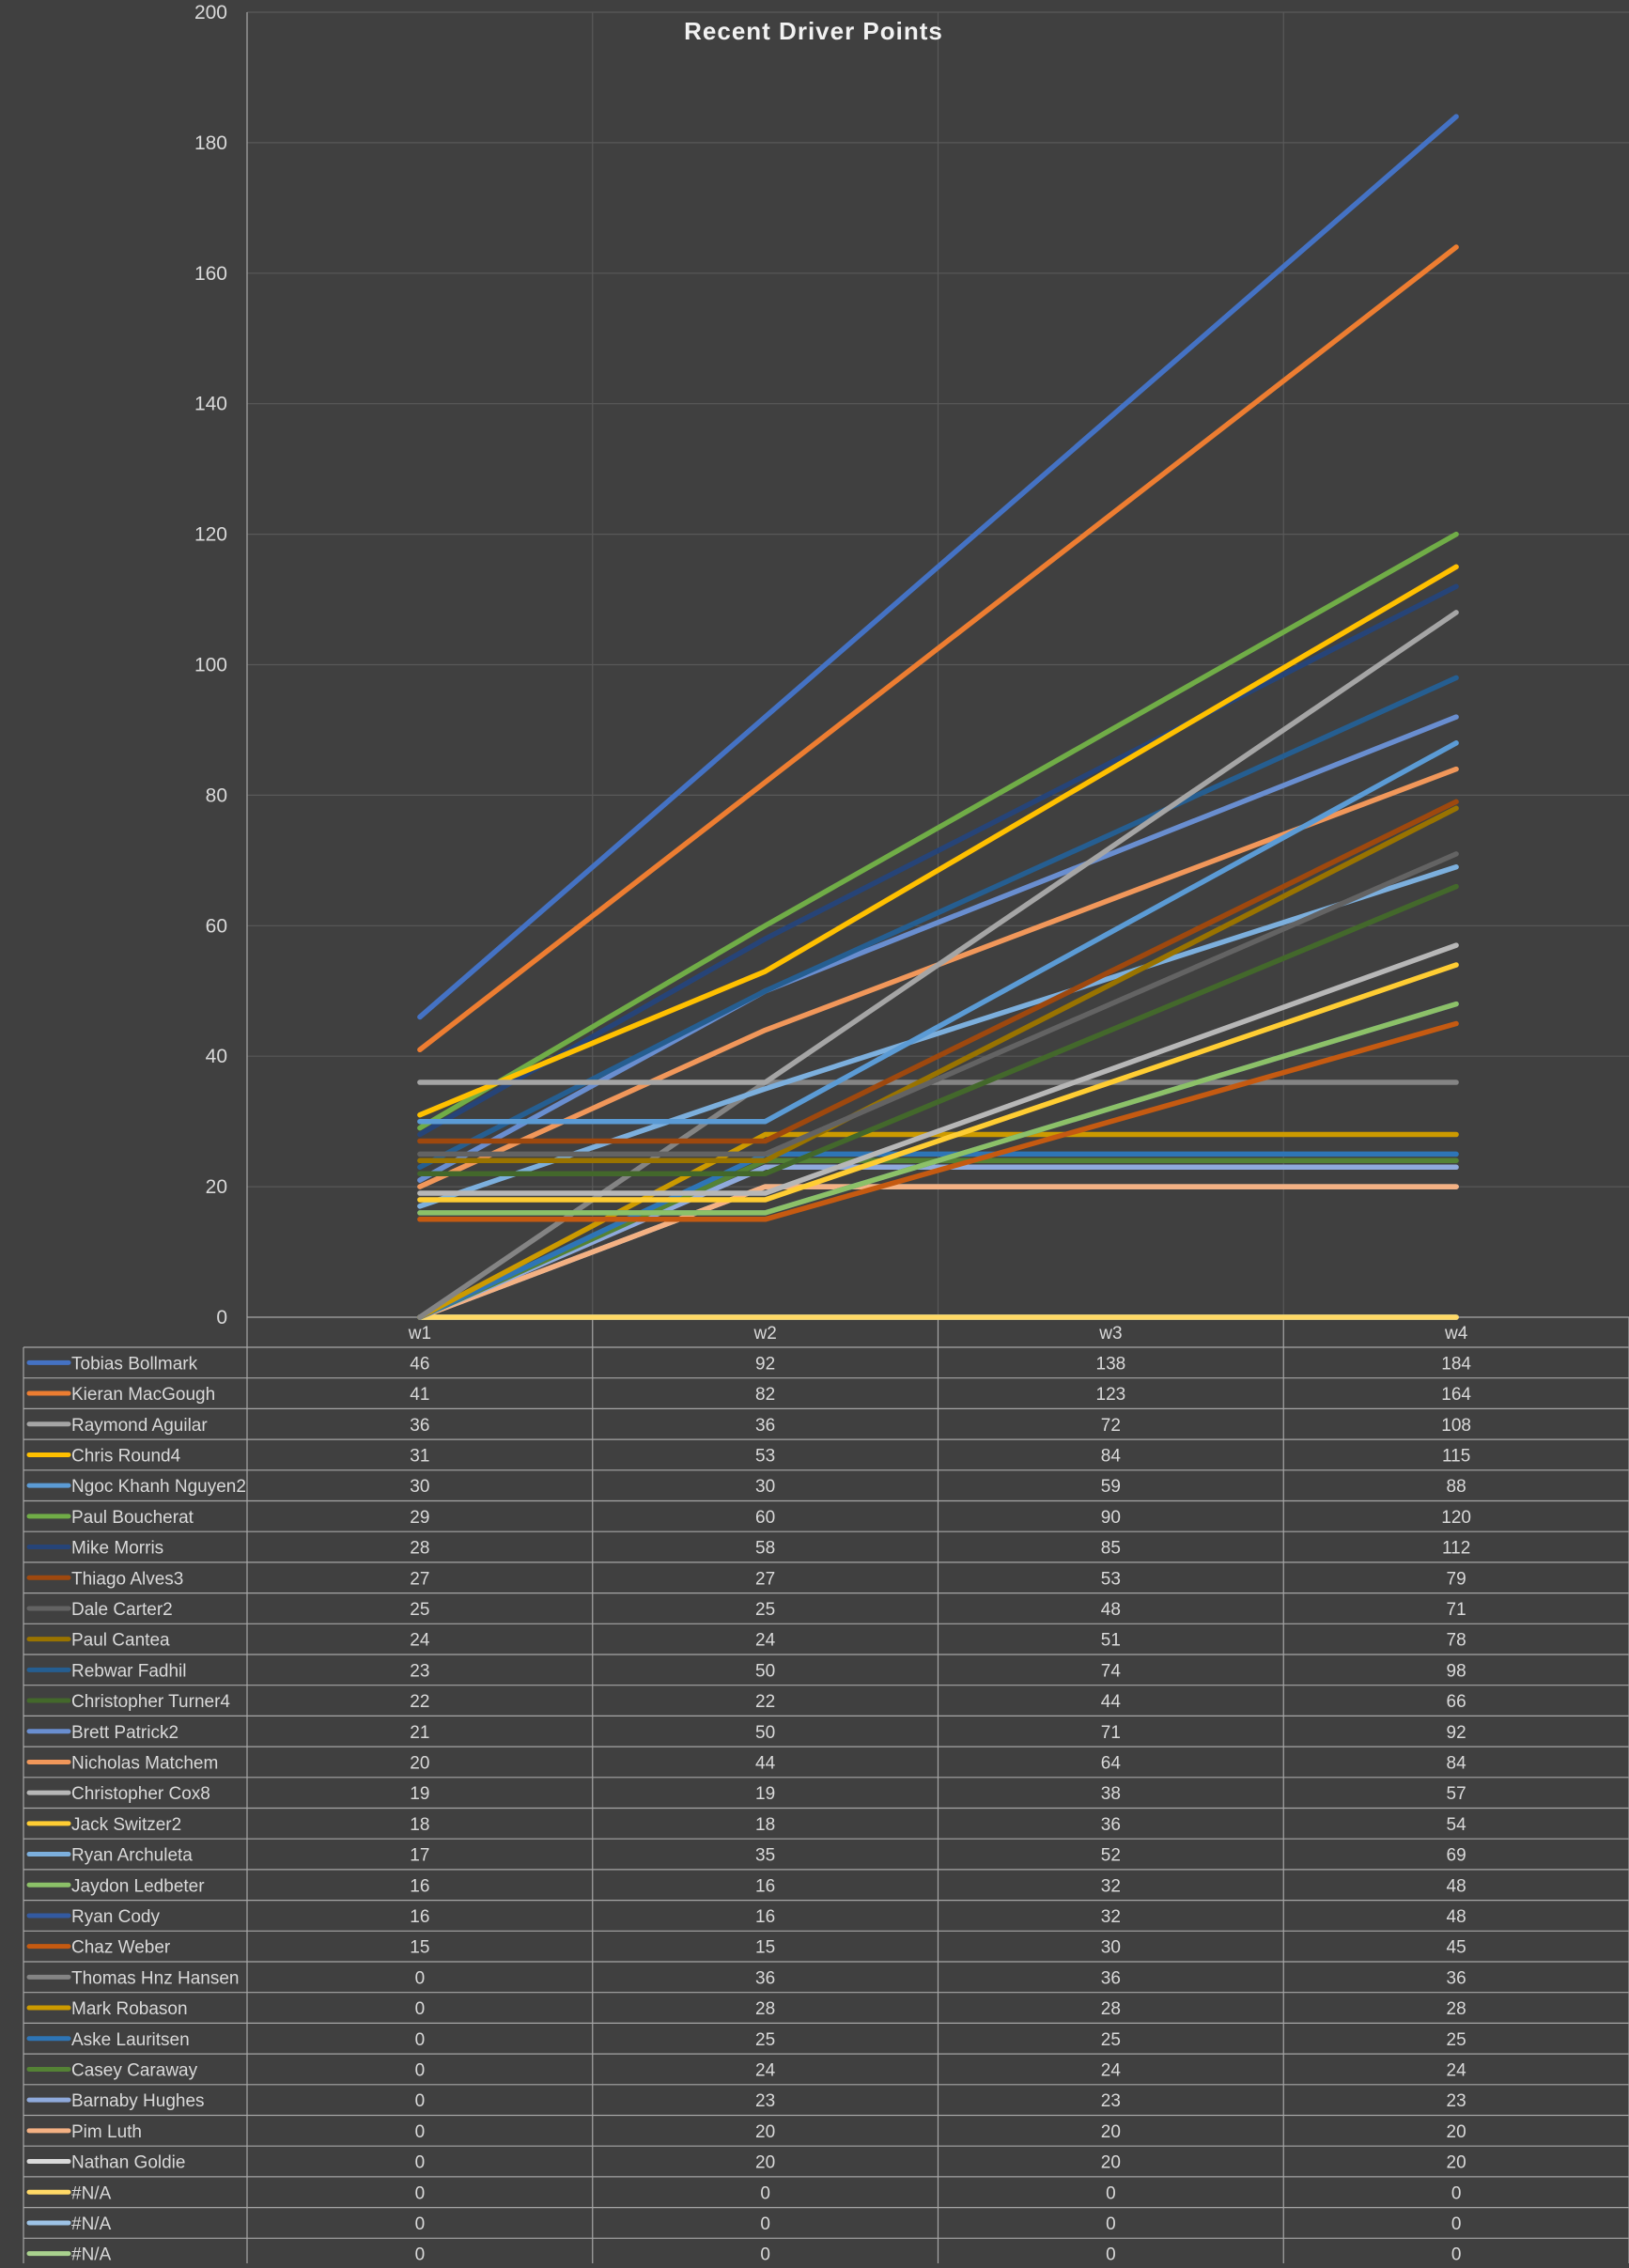 This screenshot has height=2268, width=1629. I want to click on table-cell-value: 17, so click(419, 1856).